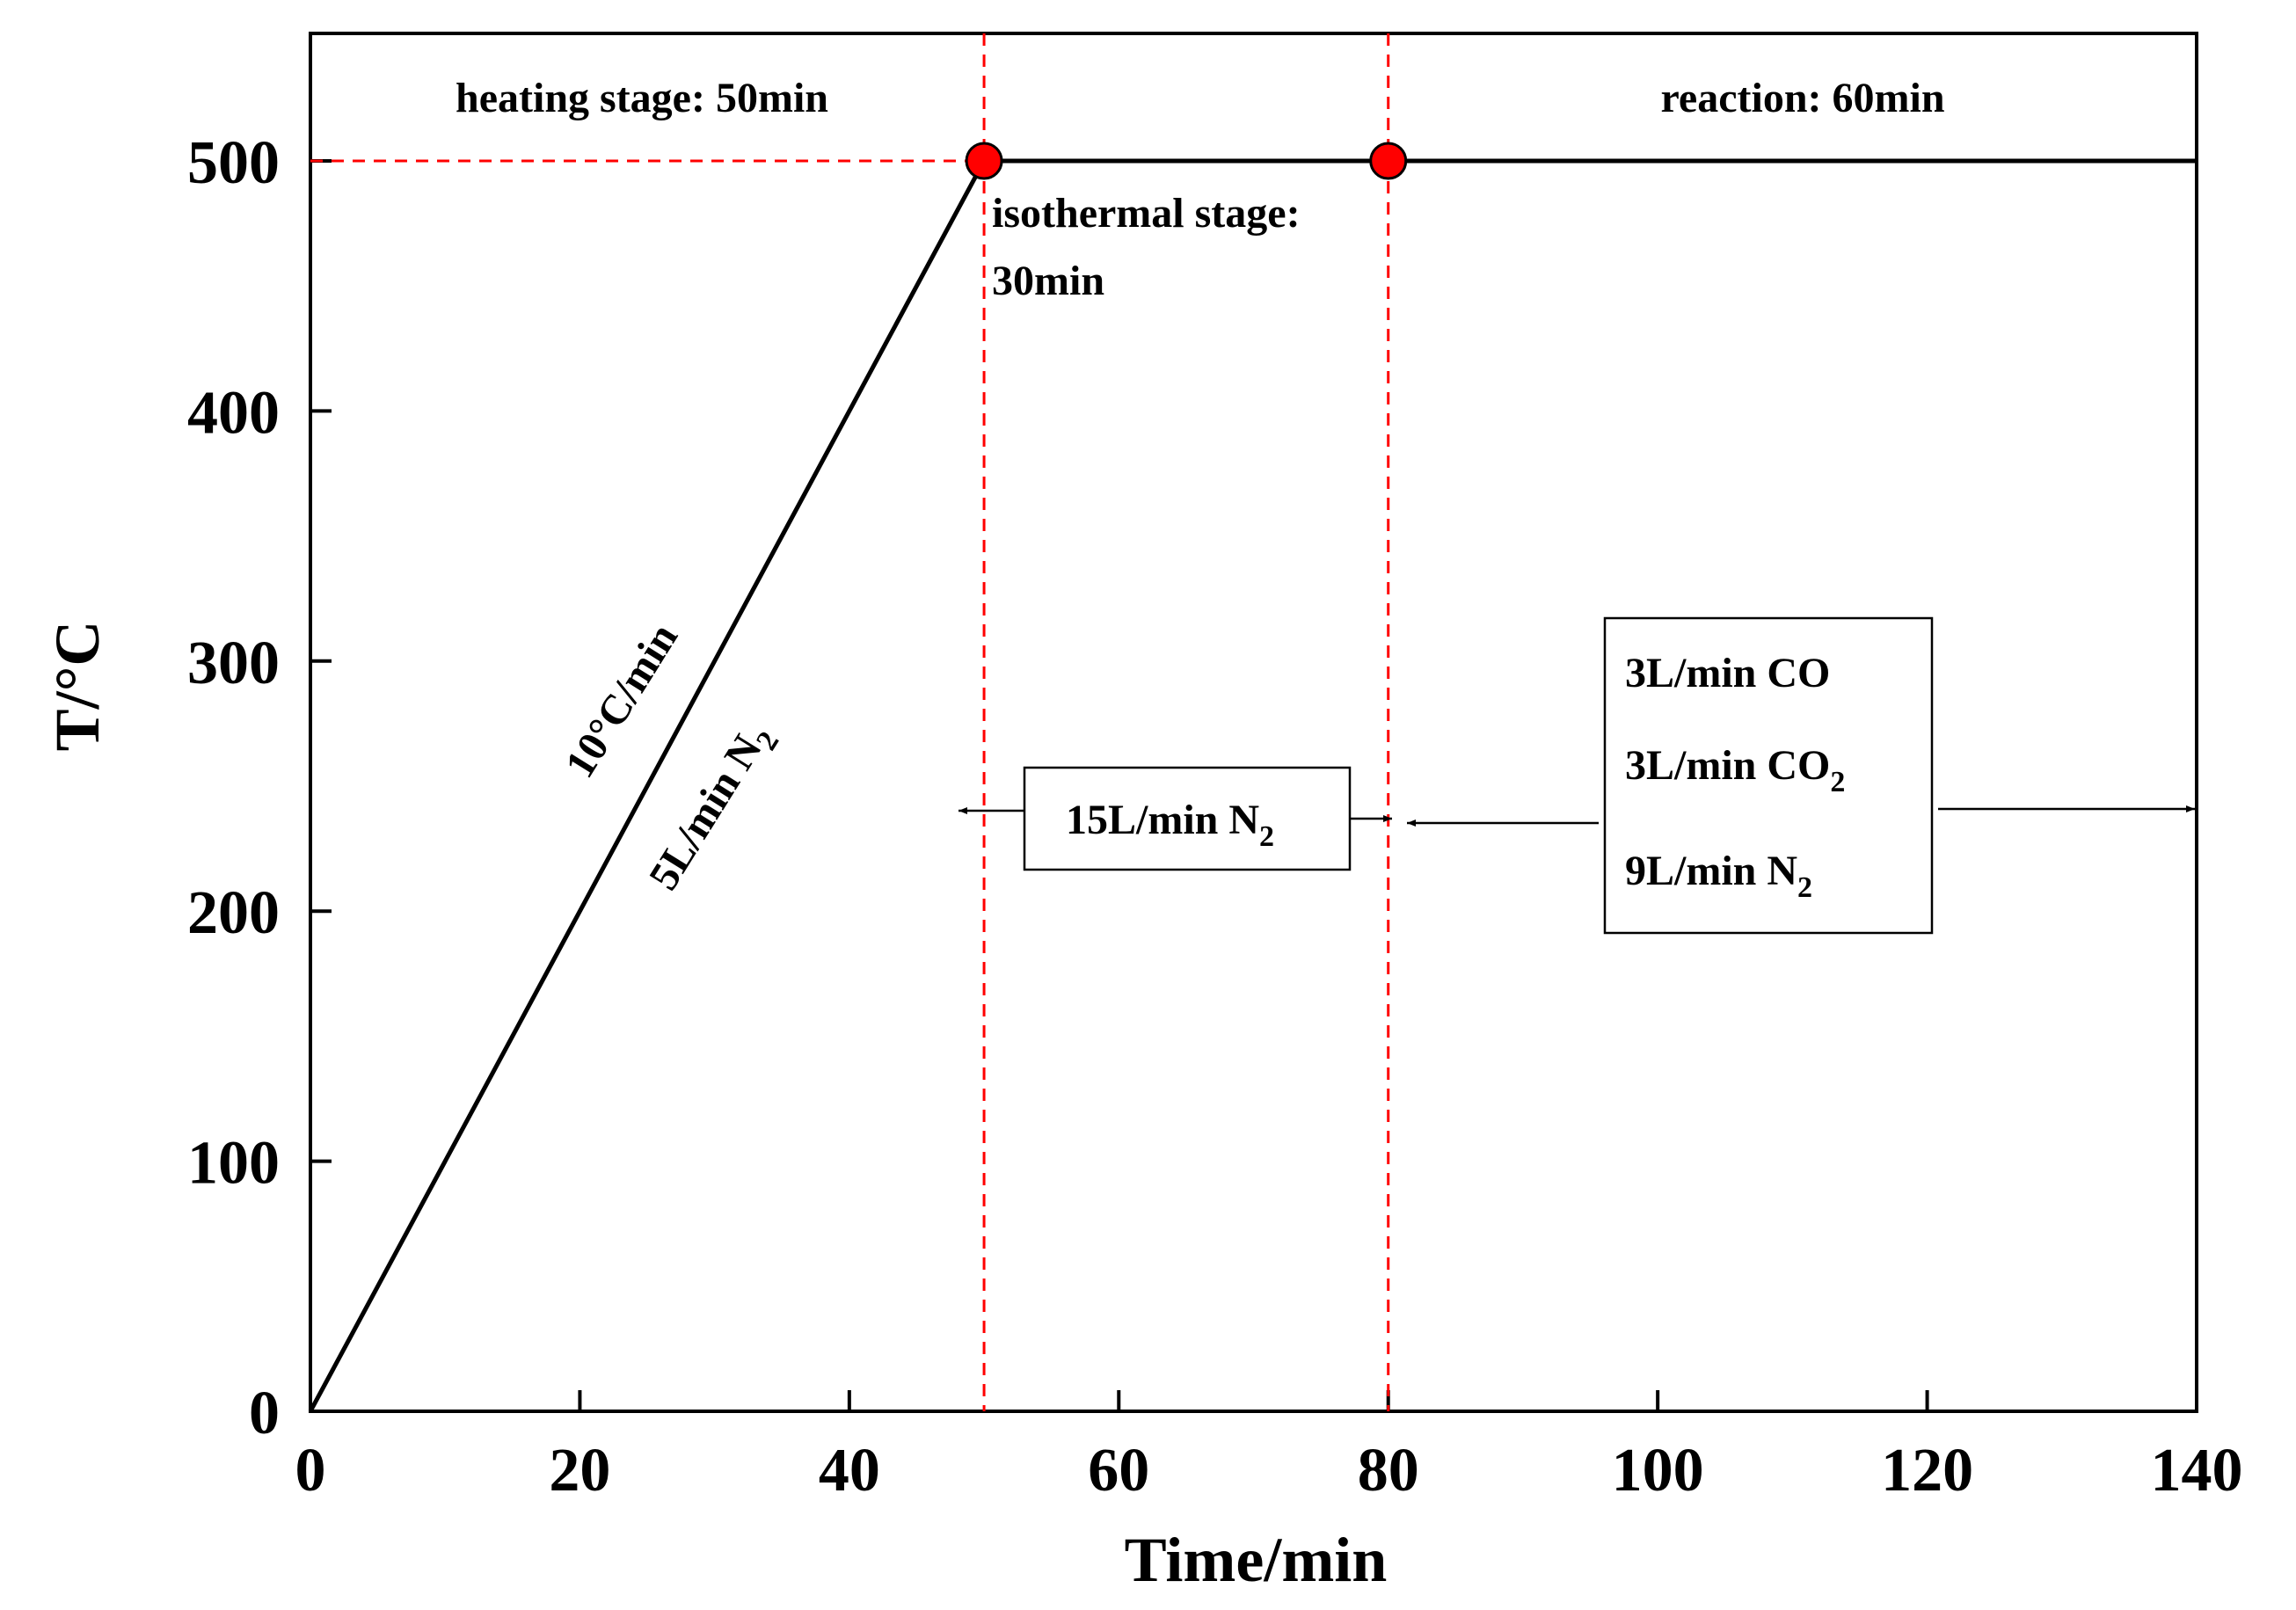  I want to click on isothermal-gas-label: 15L/min N2, so click(1170, 825).